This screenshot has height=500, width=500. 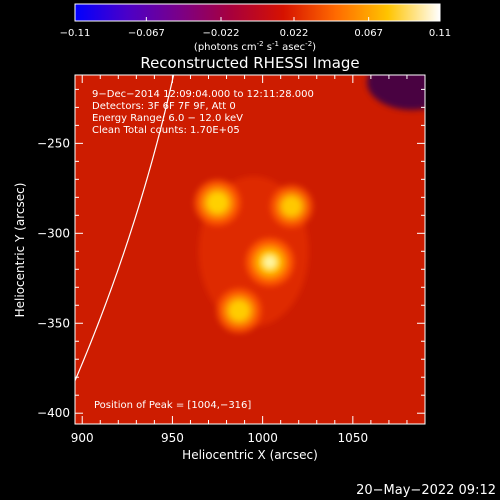 I want to click on footer-timestamp: 20−May−2022 09:12, so click(x=426, y=490).